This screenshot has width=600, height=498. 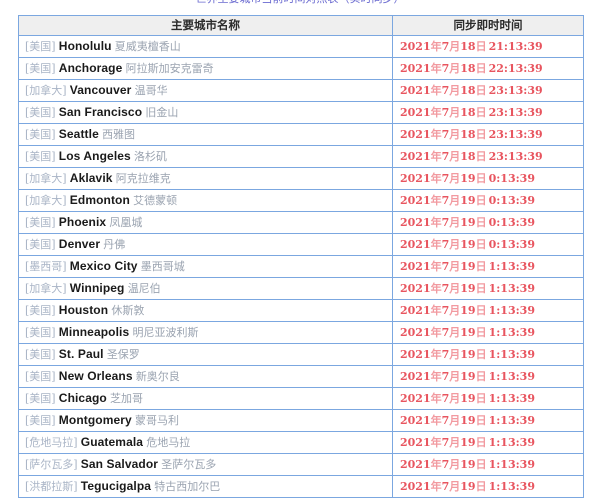 I want to click on city-cell: [美国] Chicago 芝加哥, so click(x=205, y=398).